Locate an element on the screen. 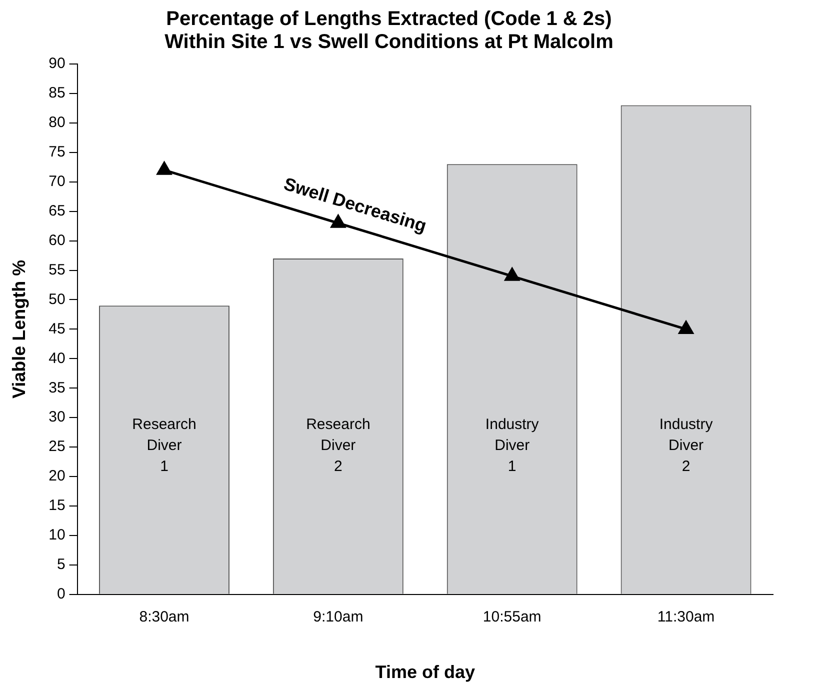  y-tick-label: 15 is located at coordinates (57, 505).